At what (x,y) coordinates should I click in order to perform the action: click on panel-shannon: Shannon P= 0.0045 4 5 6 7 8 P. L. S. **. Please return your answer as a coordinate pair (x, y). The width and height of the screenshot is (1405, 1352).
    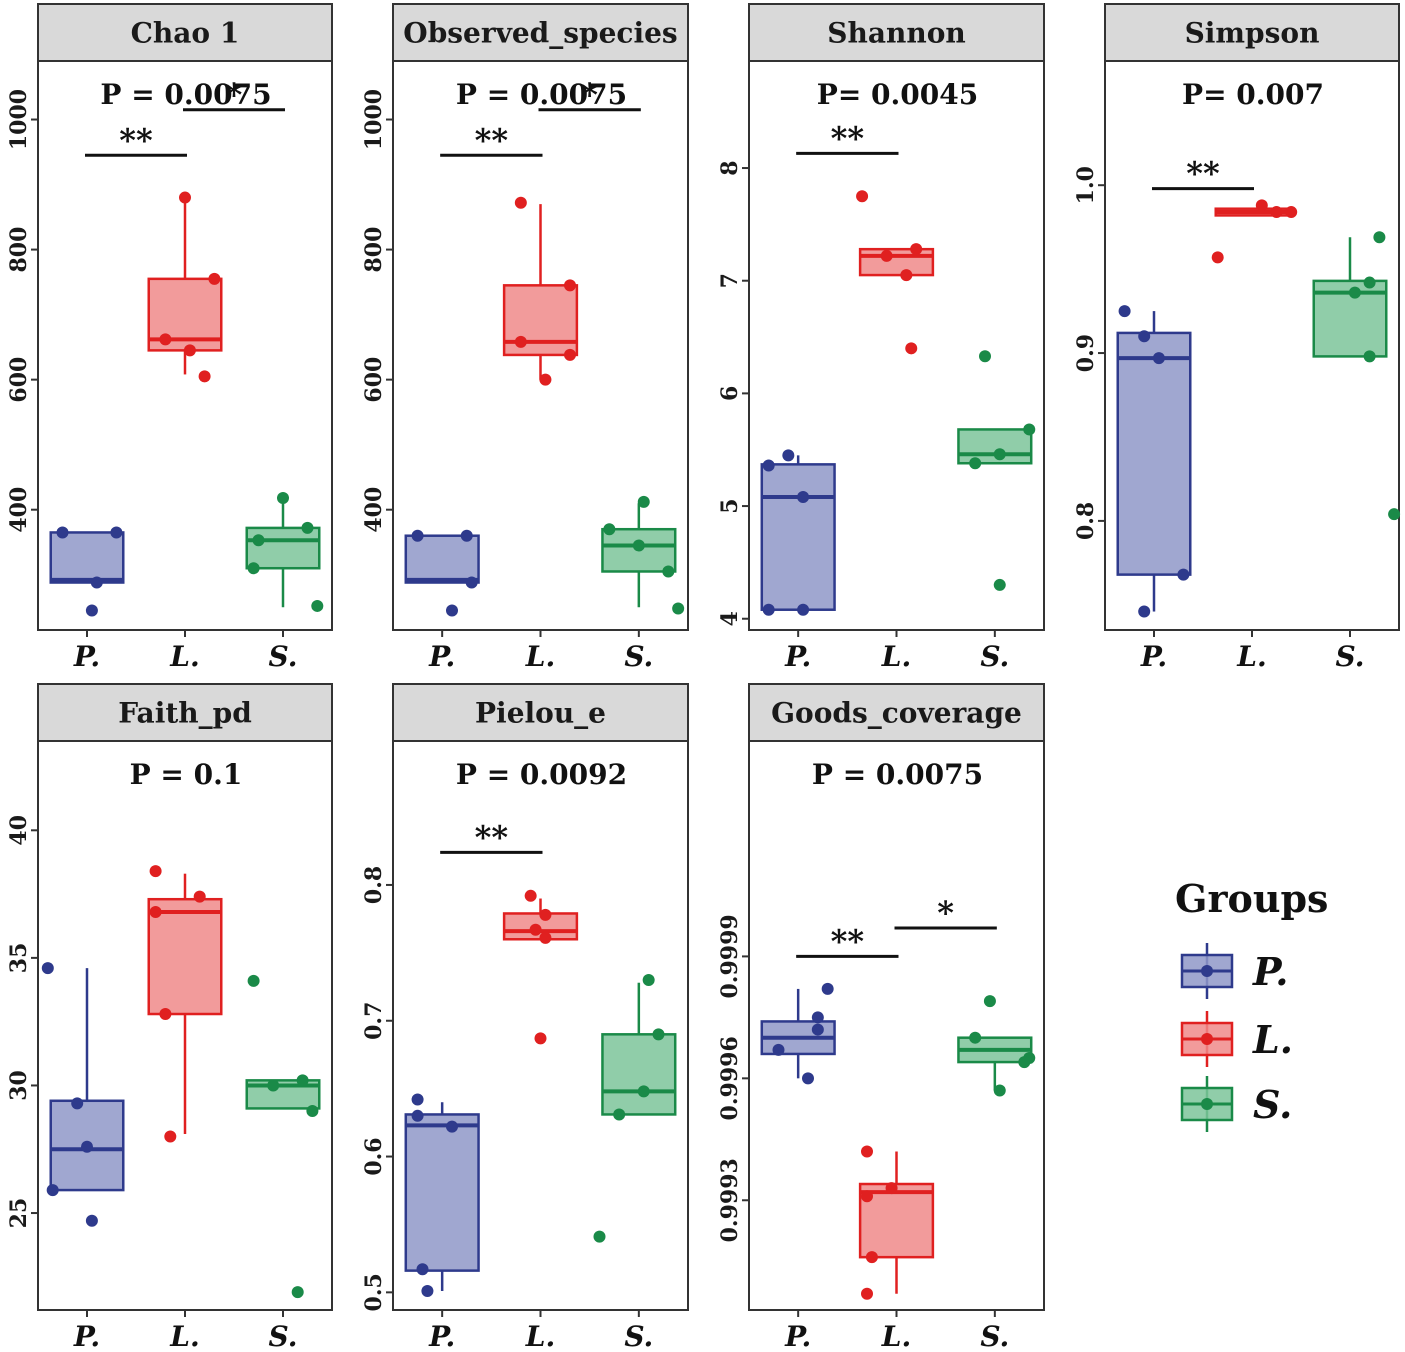
    Looking at the image, I should click on (881, 338).